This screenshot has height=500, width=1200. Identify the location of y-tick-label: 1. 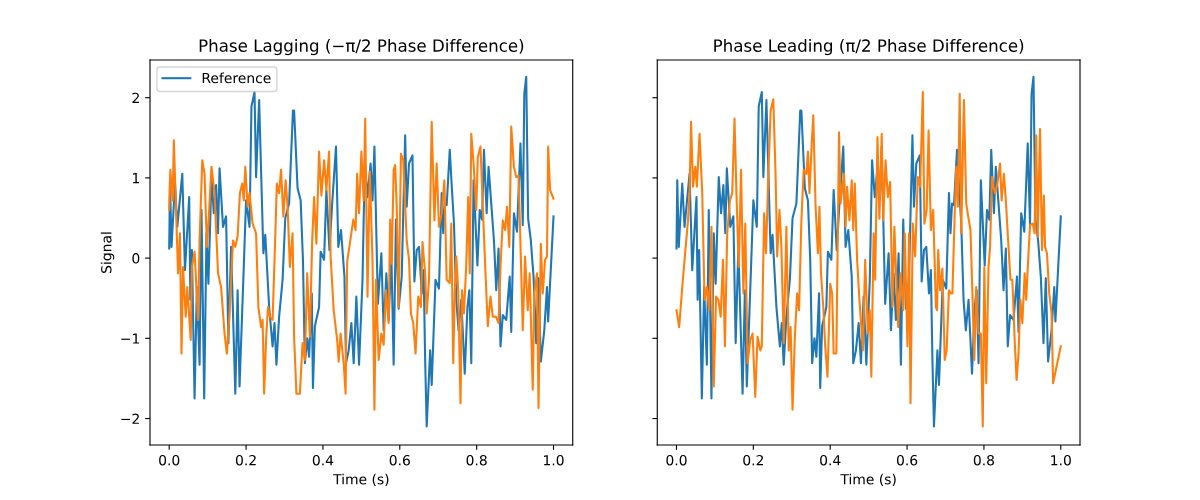
(135, 178).